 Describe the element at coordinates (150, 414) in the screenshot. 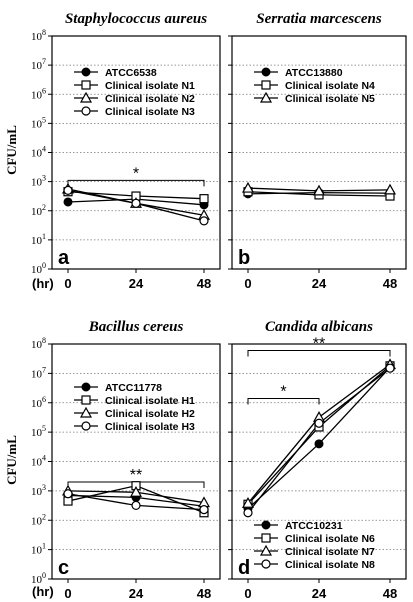

I see `legend-label: Clinical isolate H2` at that location.